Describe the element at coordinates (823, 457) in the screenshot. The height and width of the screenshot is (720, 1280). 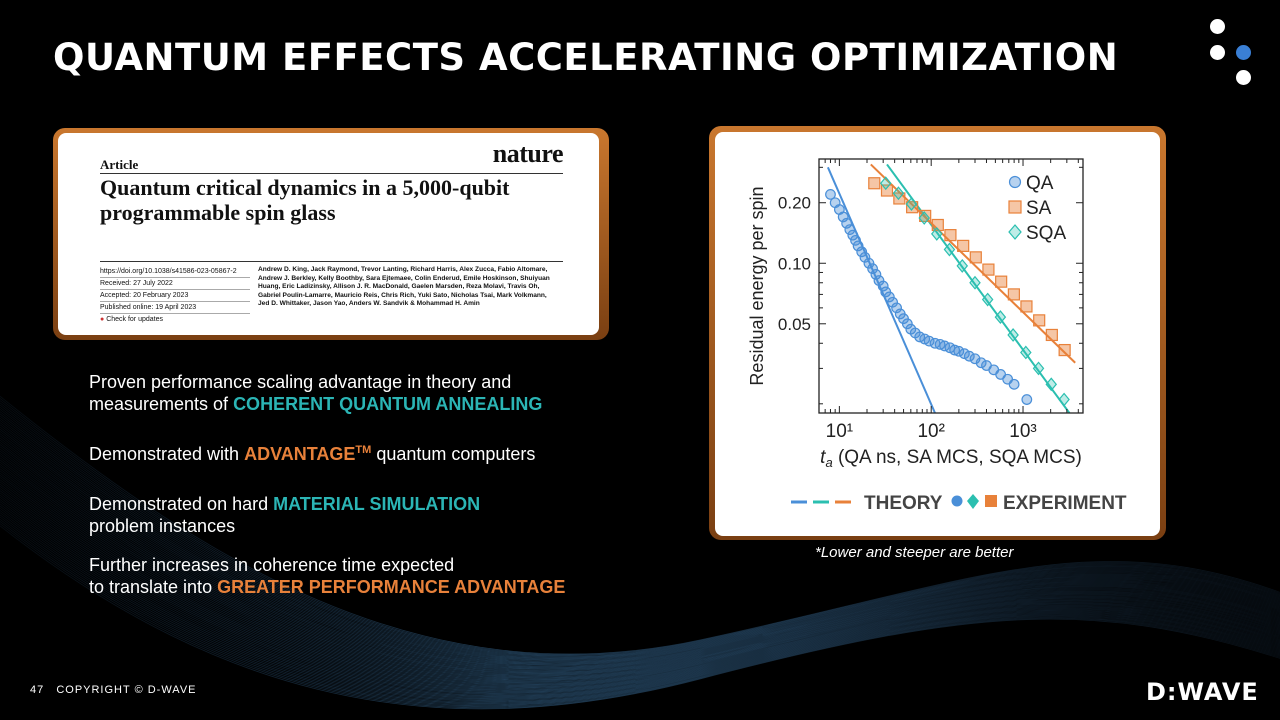
I see `x-axis-label-var: t` at that location.